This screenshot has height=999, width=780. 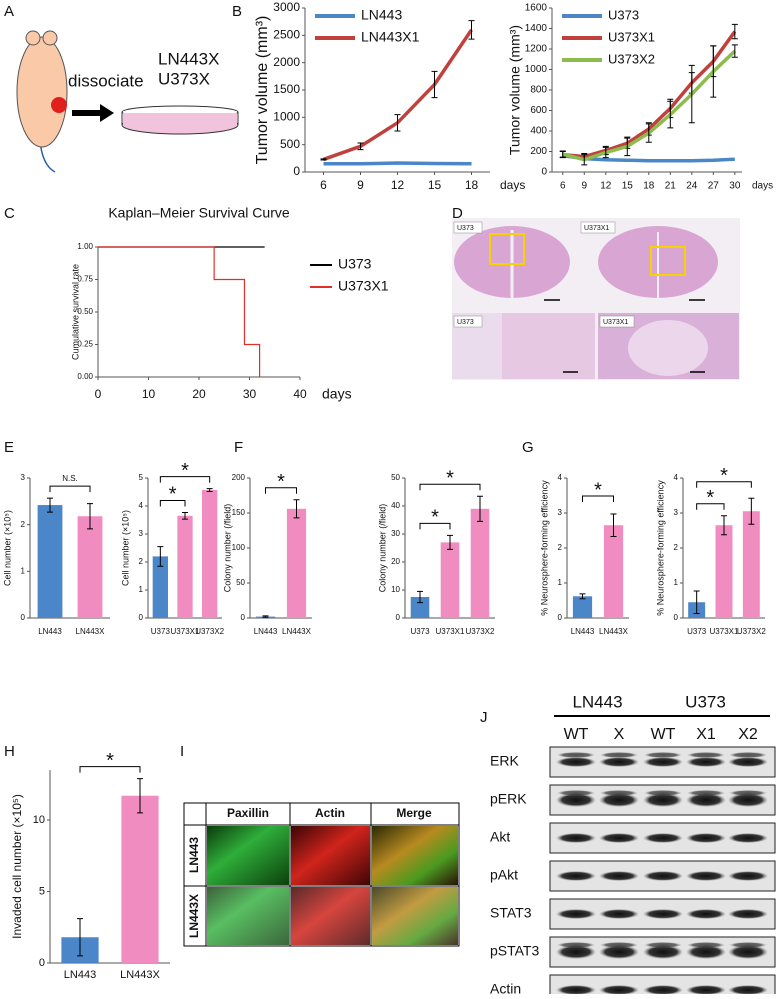 I want to click on row-header: LN443X, so click(x=194, y=916).